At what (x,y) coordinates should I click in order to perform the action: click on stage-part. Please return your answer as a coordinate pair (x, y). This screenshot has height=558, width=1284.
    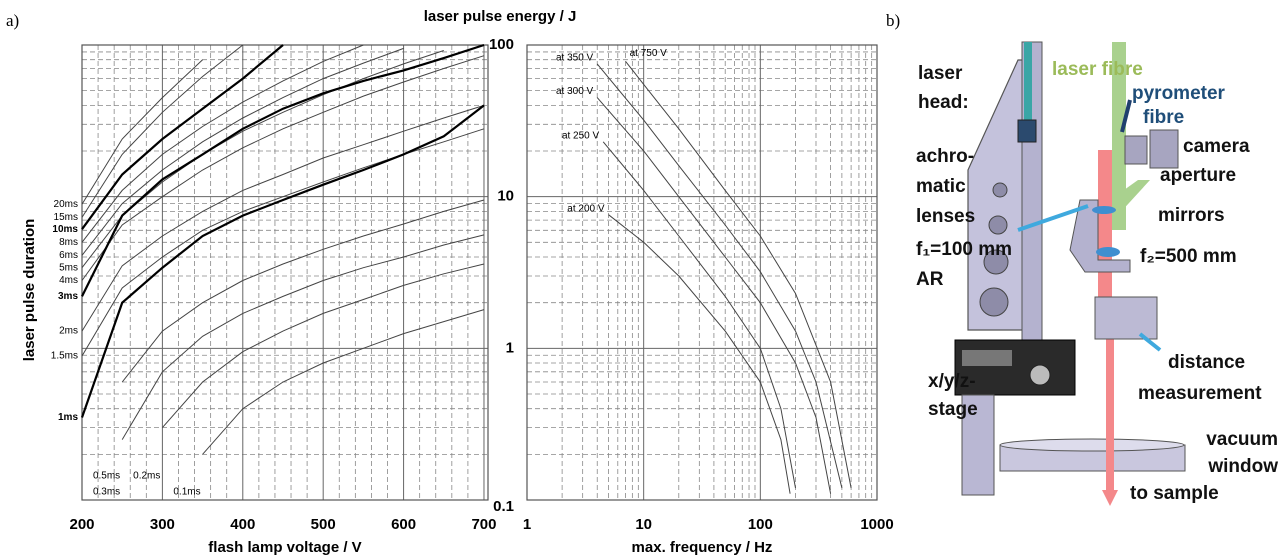
    Looking at the image, I should click on (987, 358).